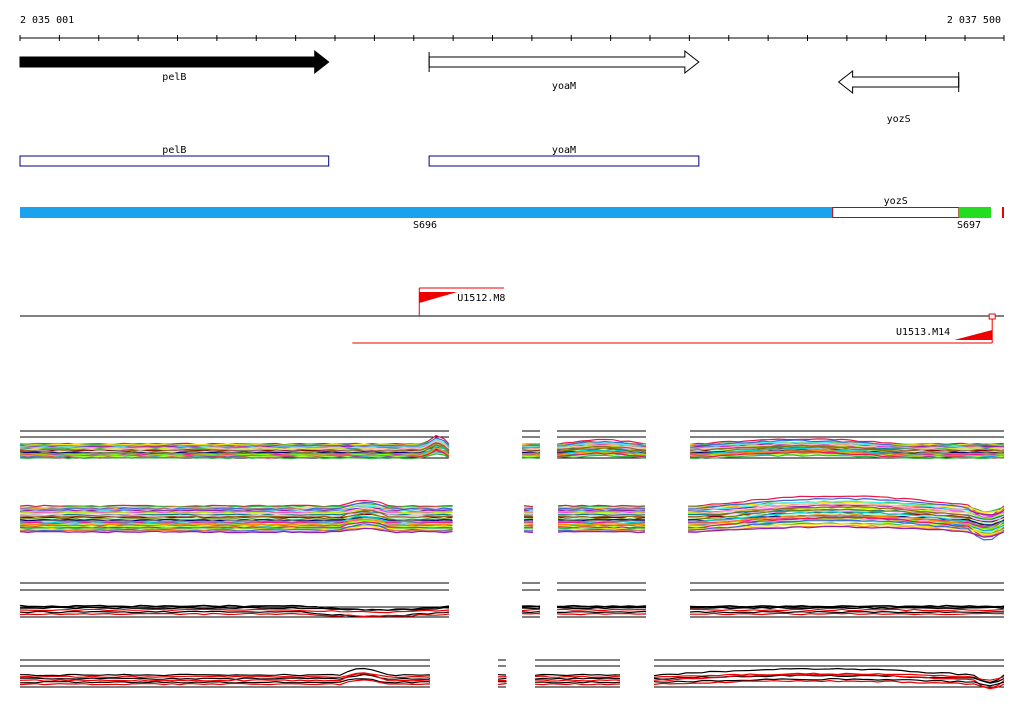 The image size is (1024, 714). What do you see at coordinates (564, 62) in the screenshot?
I see `gene-arrow-yoaM` at bounding box center [564, 62].